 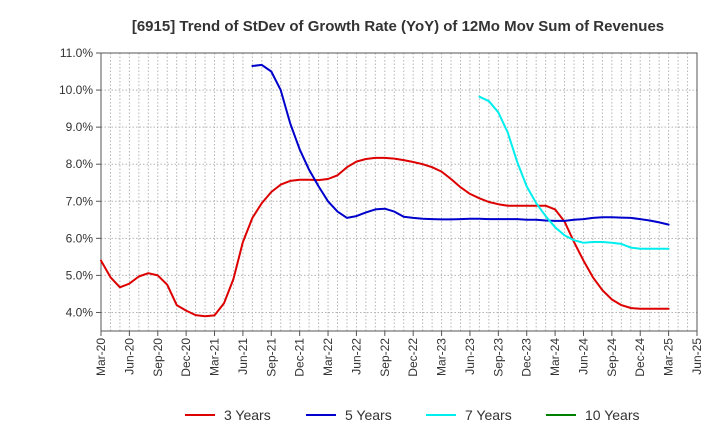 I want to click on x-tick-label: Mar-20, so click(x=101, y=357).